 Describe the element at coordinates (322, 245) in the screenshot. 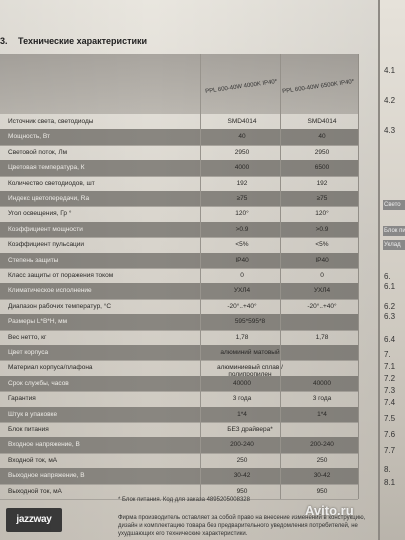

I see `row-value-6500k: <5%` at that location.